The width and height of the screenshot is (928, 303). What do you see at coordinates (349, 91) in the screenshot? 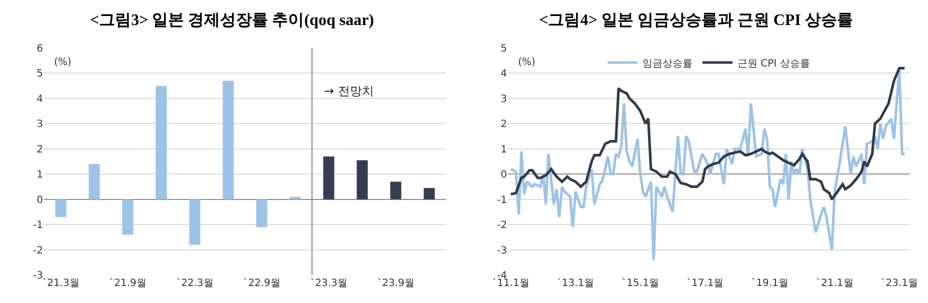
I see `annotation: → 전망치` at bounding box center [349, 91].